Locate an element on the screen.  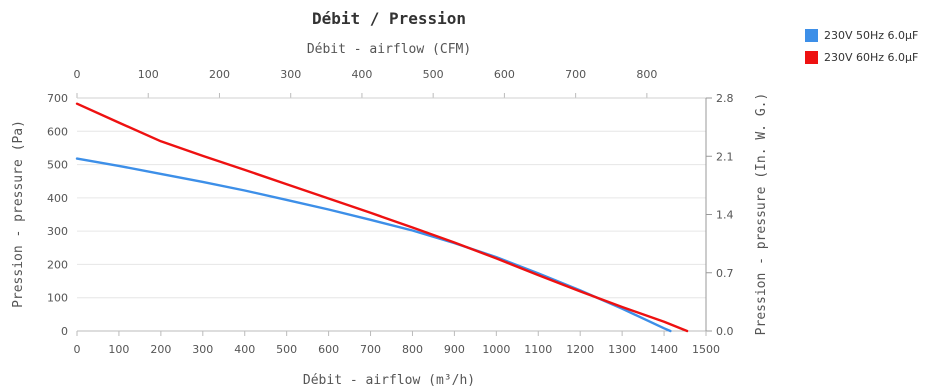
x-bottom-tick-label: 100 is located at coordinates (118, 349).